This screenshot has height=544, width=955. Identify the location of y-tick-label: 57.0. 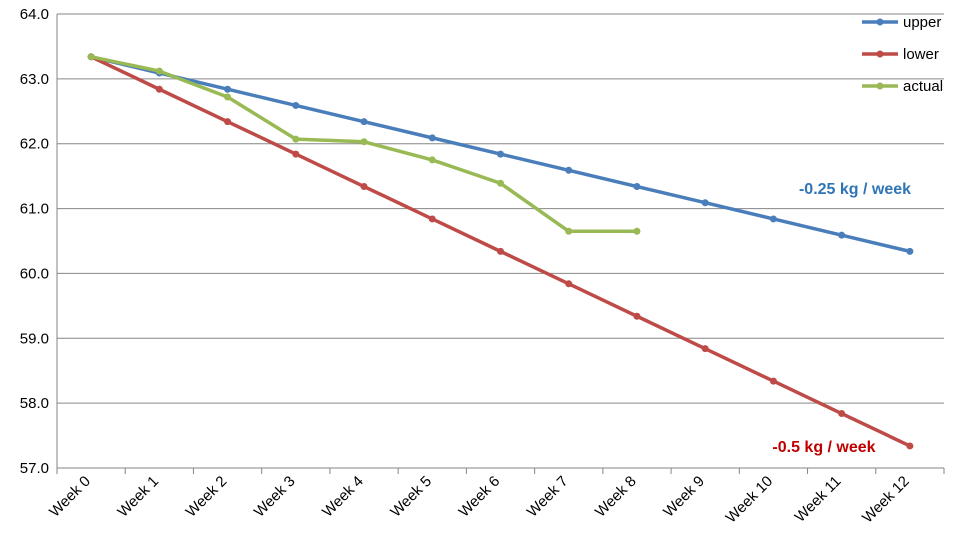
(34, 468).